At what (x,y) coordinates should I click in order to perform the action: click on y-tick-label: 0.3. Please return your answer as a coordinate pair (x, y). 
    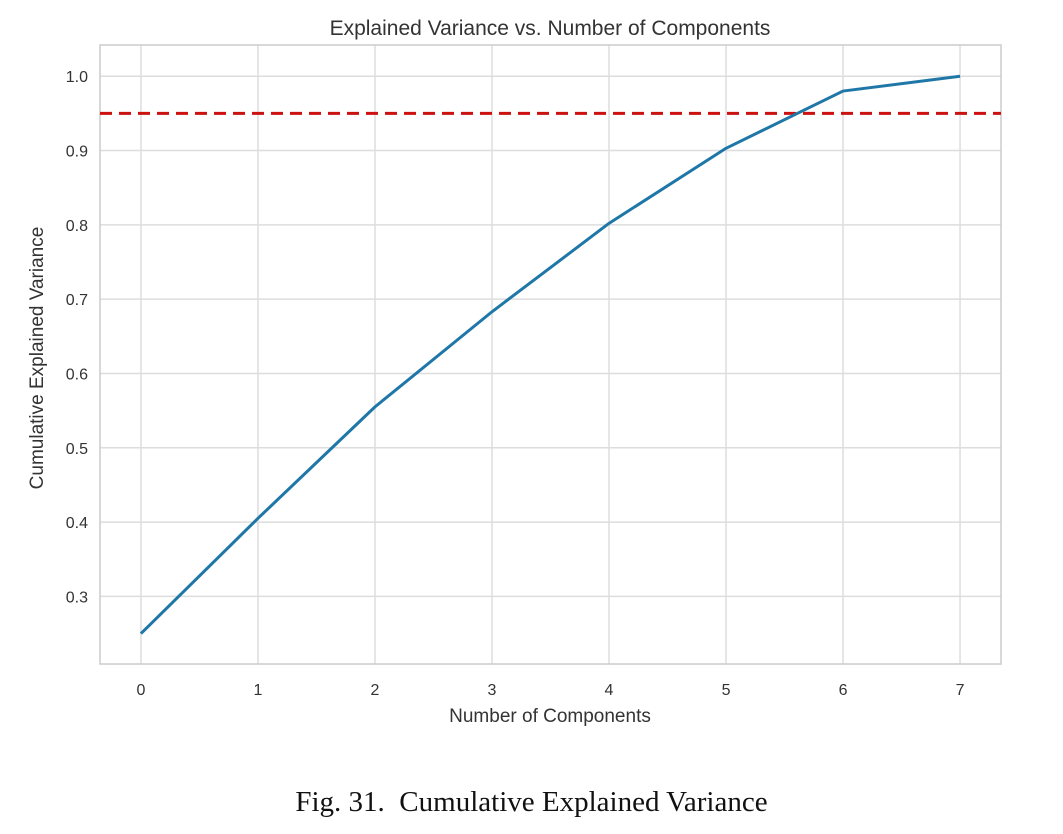
    Looking at the image, I should click on (77, 597).